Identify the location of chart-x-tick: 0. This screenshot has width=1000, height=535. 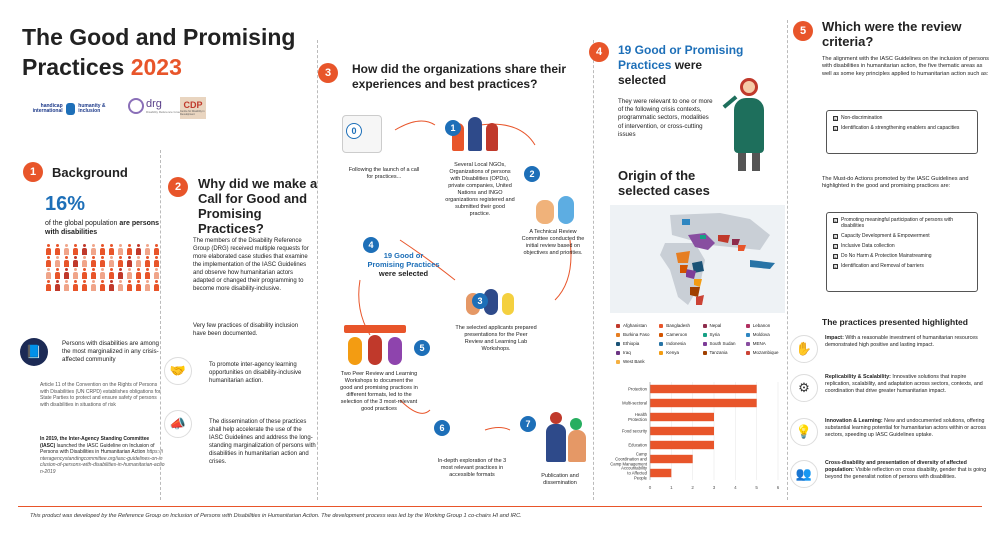
(650, 487).